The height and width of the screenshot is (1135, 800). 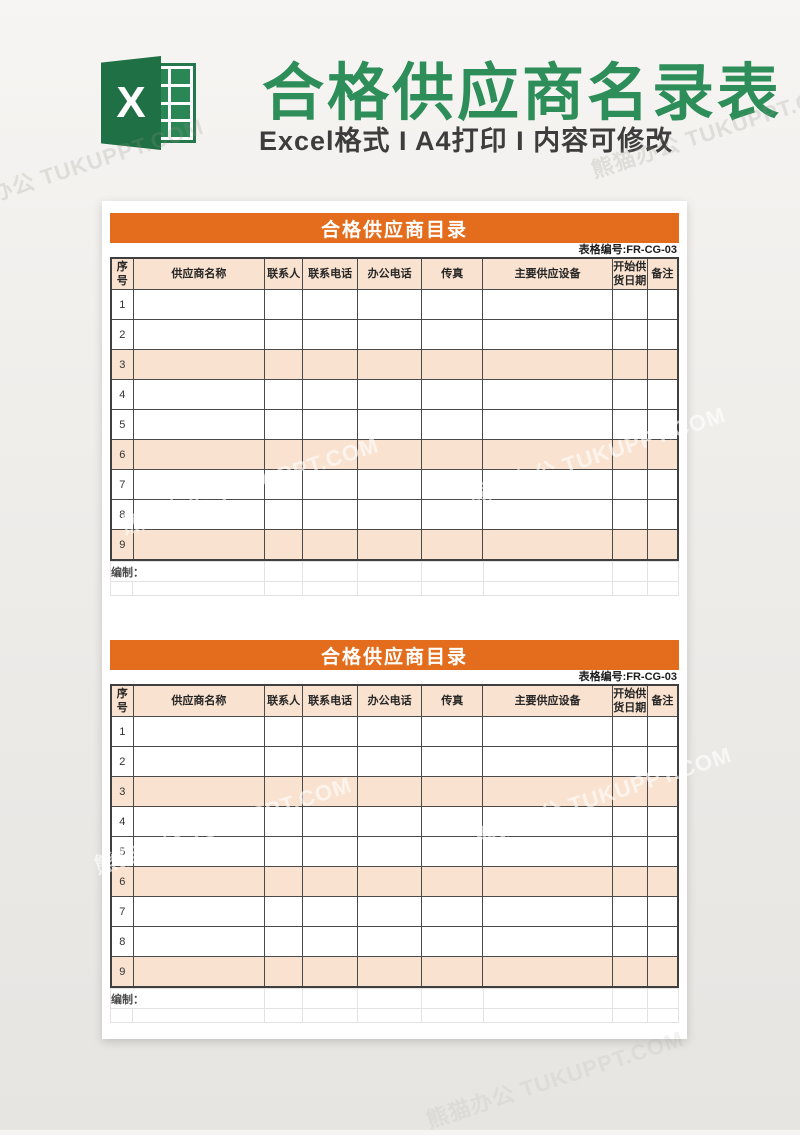 I want to click on table-code: 表格编号:FR-CG-03, so click(x=627, y=677).